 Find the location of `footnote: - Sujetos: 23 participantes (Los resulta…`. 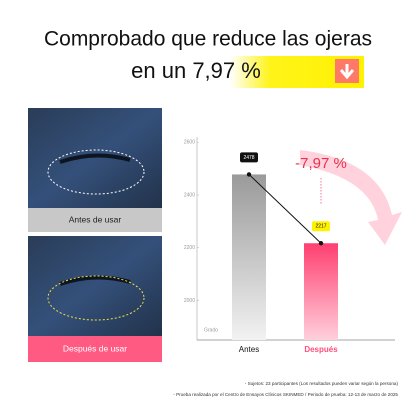

footnote: - Sujetos: 23 participantes (Los resulta… is located at coordinates (322, 383).